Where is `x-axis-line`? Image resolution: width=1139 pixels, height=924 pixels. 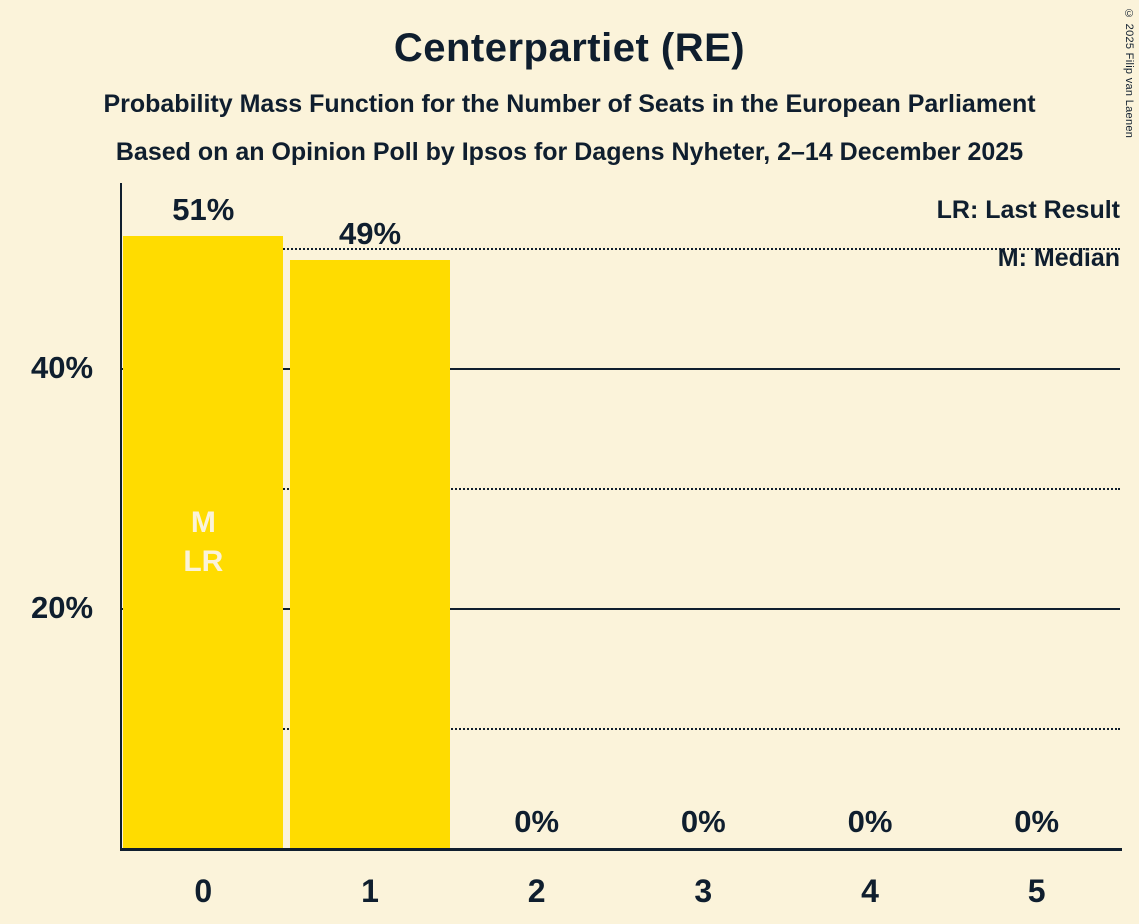 x-axis-line is located at coordinates (621, 849).